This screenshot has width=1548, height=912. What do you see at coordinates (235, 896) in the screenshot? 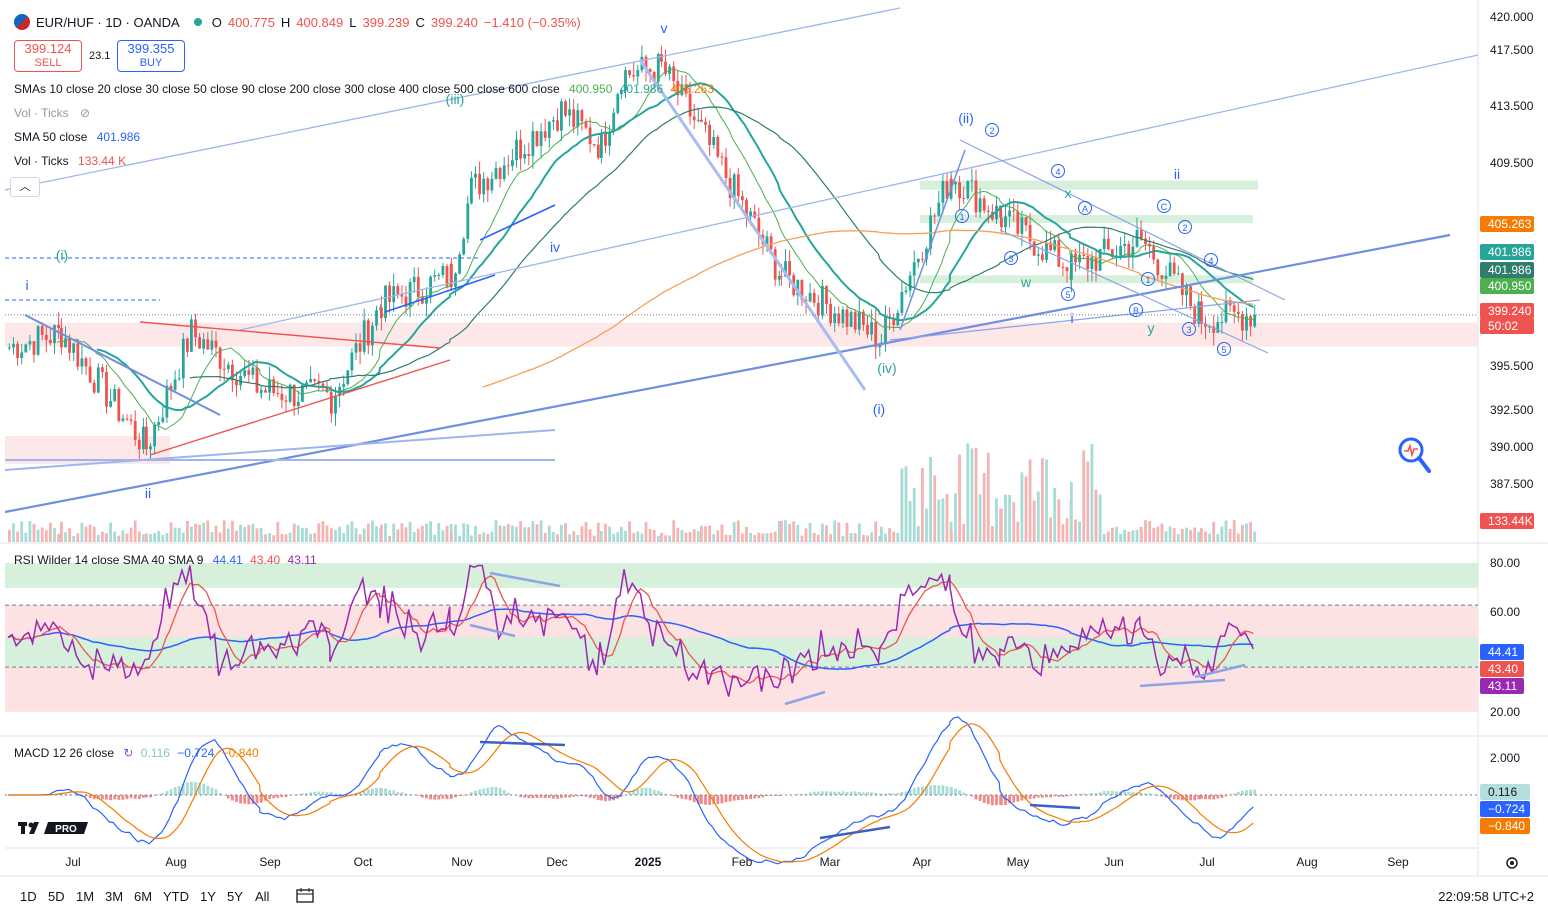
I see `timeframe-5y-button: 5Y` at bounding box center [235, 896].